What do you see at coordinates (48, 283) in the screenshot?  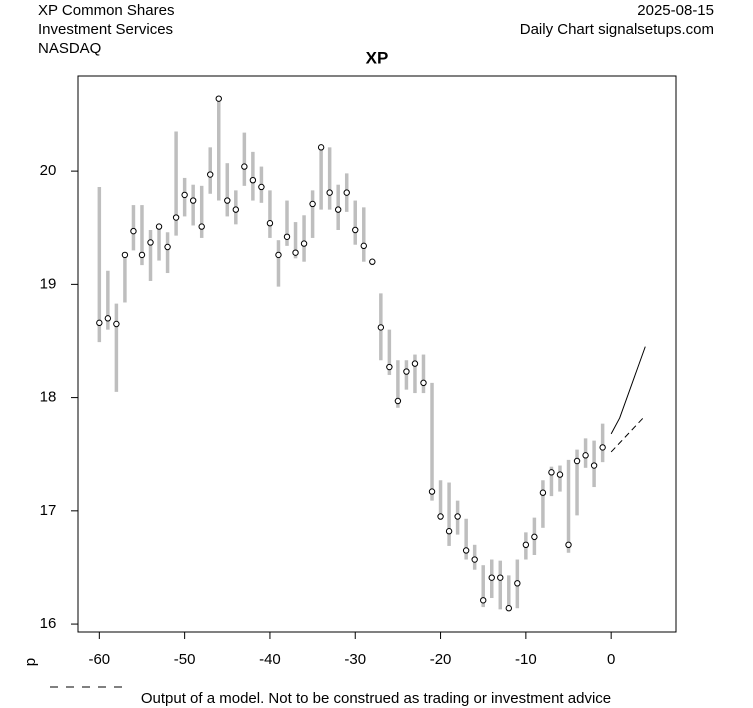 I see `y-tick-label: 19` at bounding box center [48, 283].